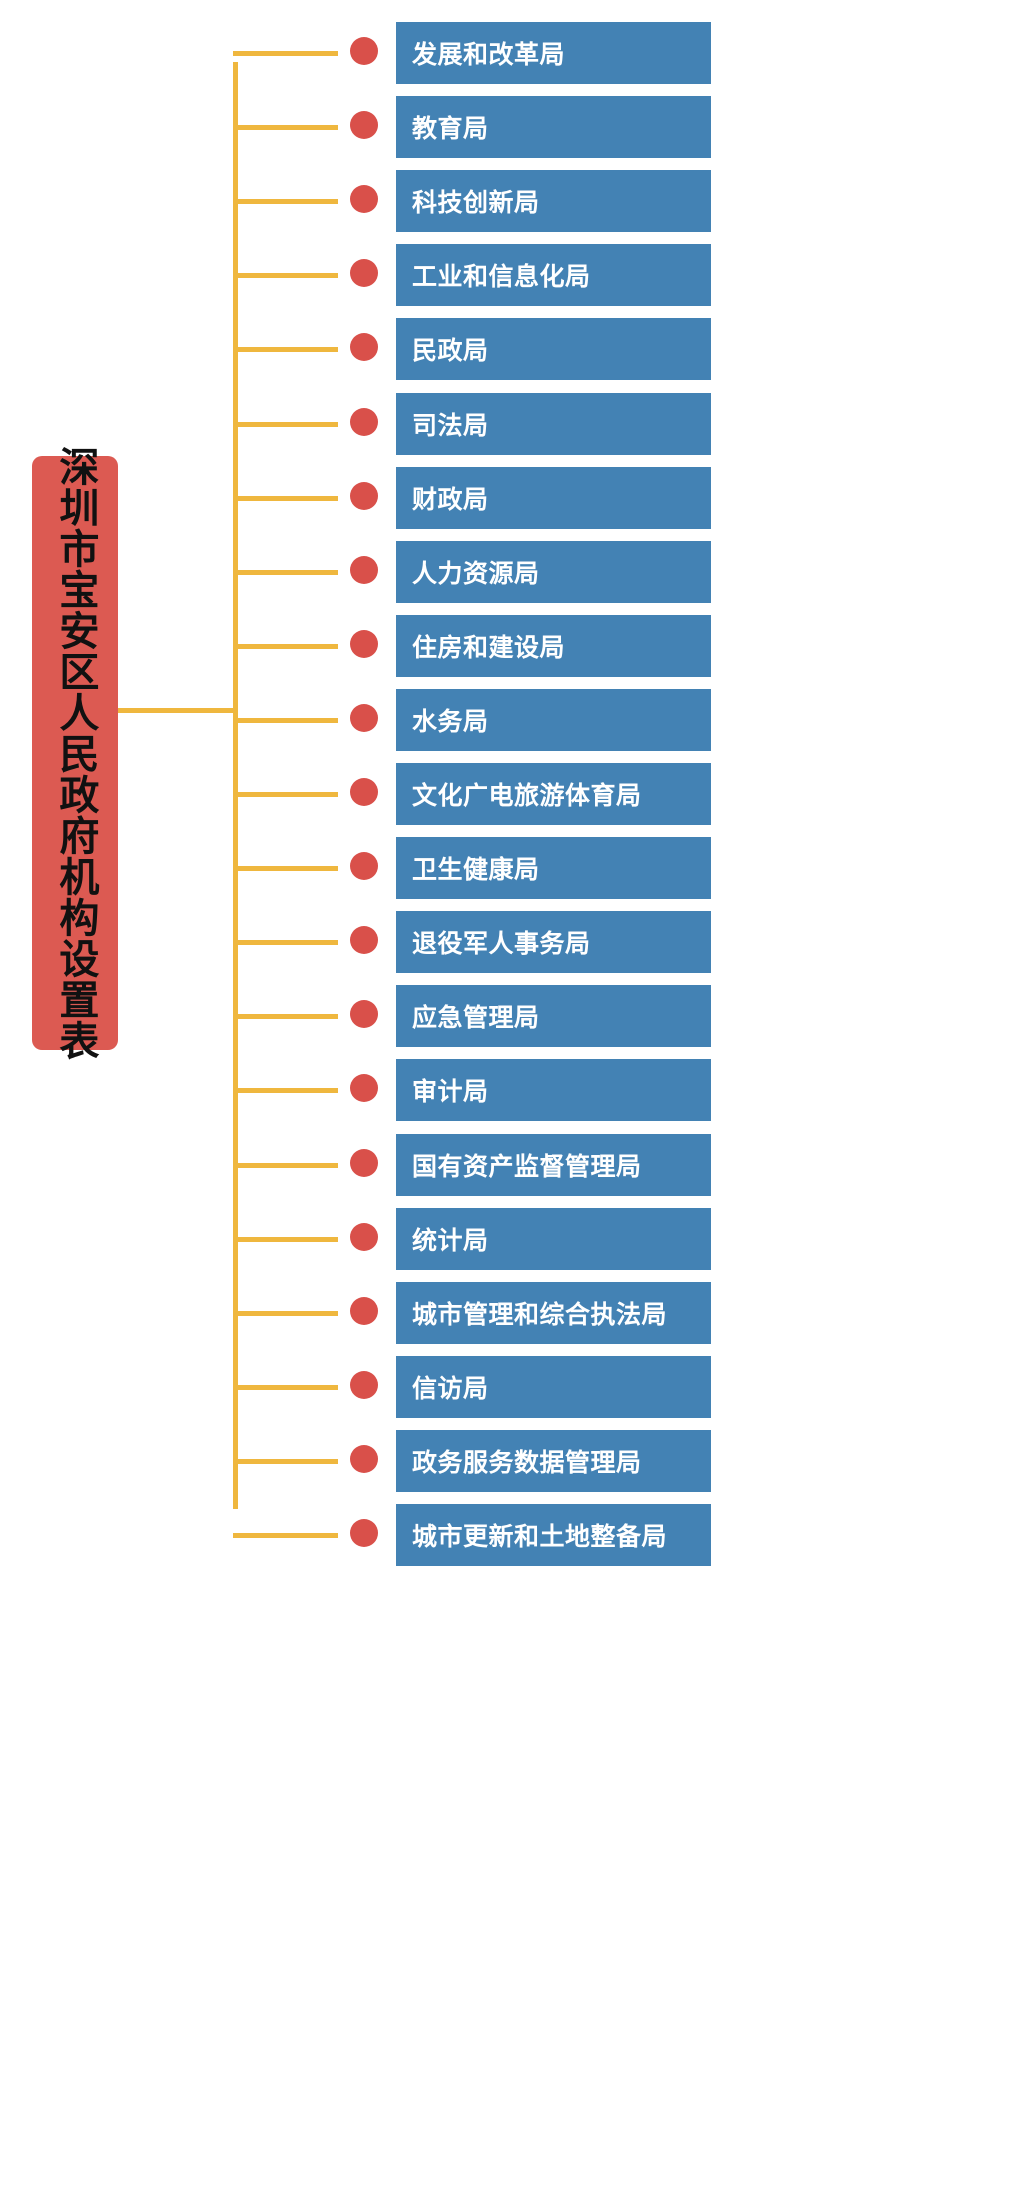 The width and height of the screenshot is (1029, 2201). What do you see at coordinates (501, 277) in the screenshot?
I see `department-node-label: 工业和信息化局` at bounding box center [501, 277].